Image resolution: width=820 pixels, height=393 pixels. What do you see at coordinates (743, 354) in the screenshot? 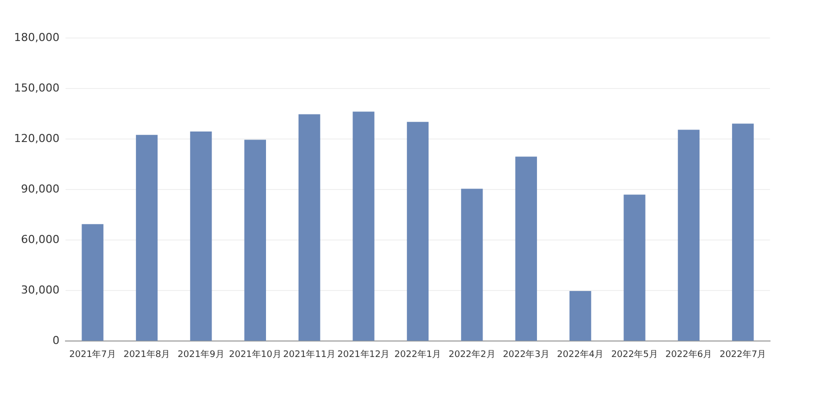
I see `x-tick-label: 2022年7月` at bounding box center [743, 354].